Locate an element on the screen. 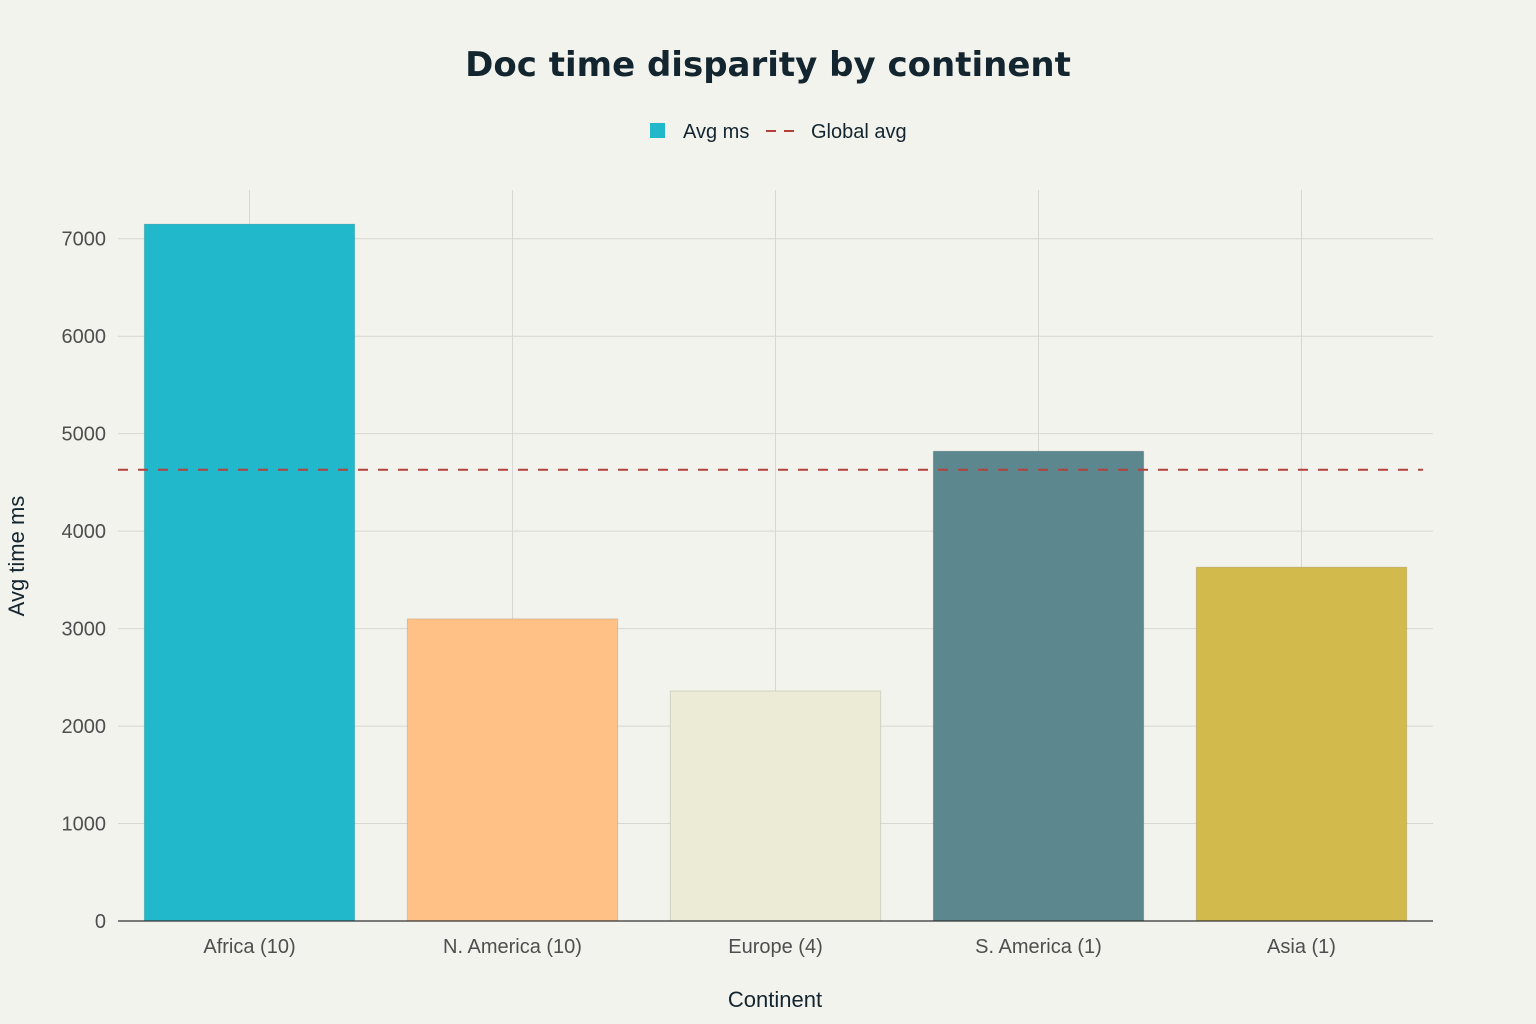 The image size is (1536, 1024). legend-label-avg-ms: Avg ms is located at coordinates (716, 132).